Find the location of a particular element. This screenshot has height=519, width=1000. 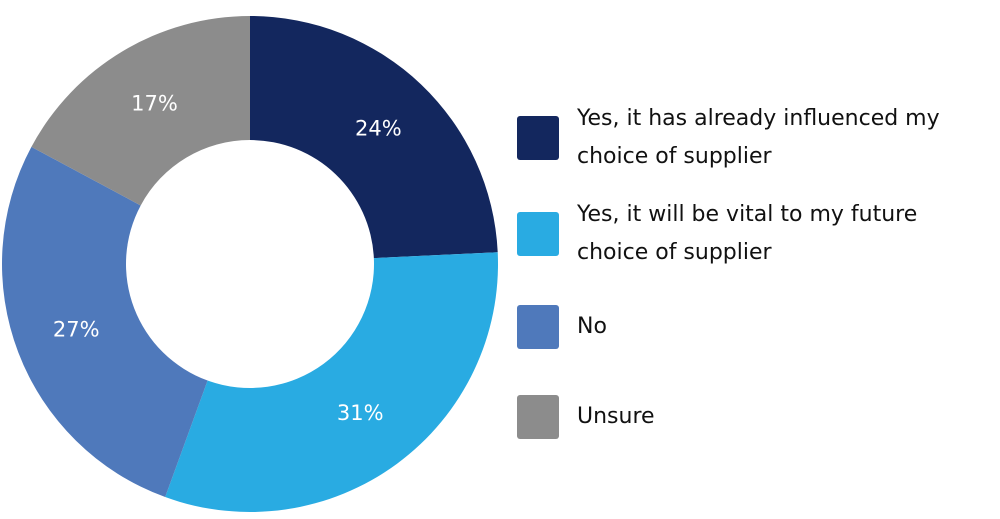

legend-label: Unsure is located at coordinates (616, 416).